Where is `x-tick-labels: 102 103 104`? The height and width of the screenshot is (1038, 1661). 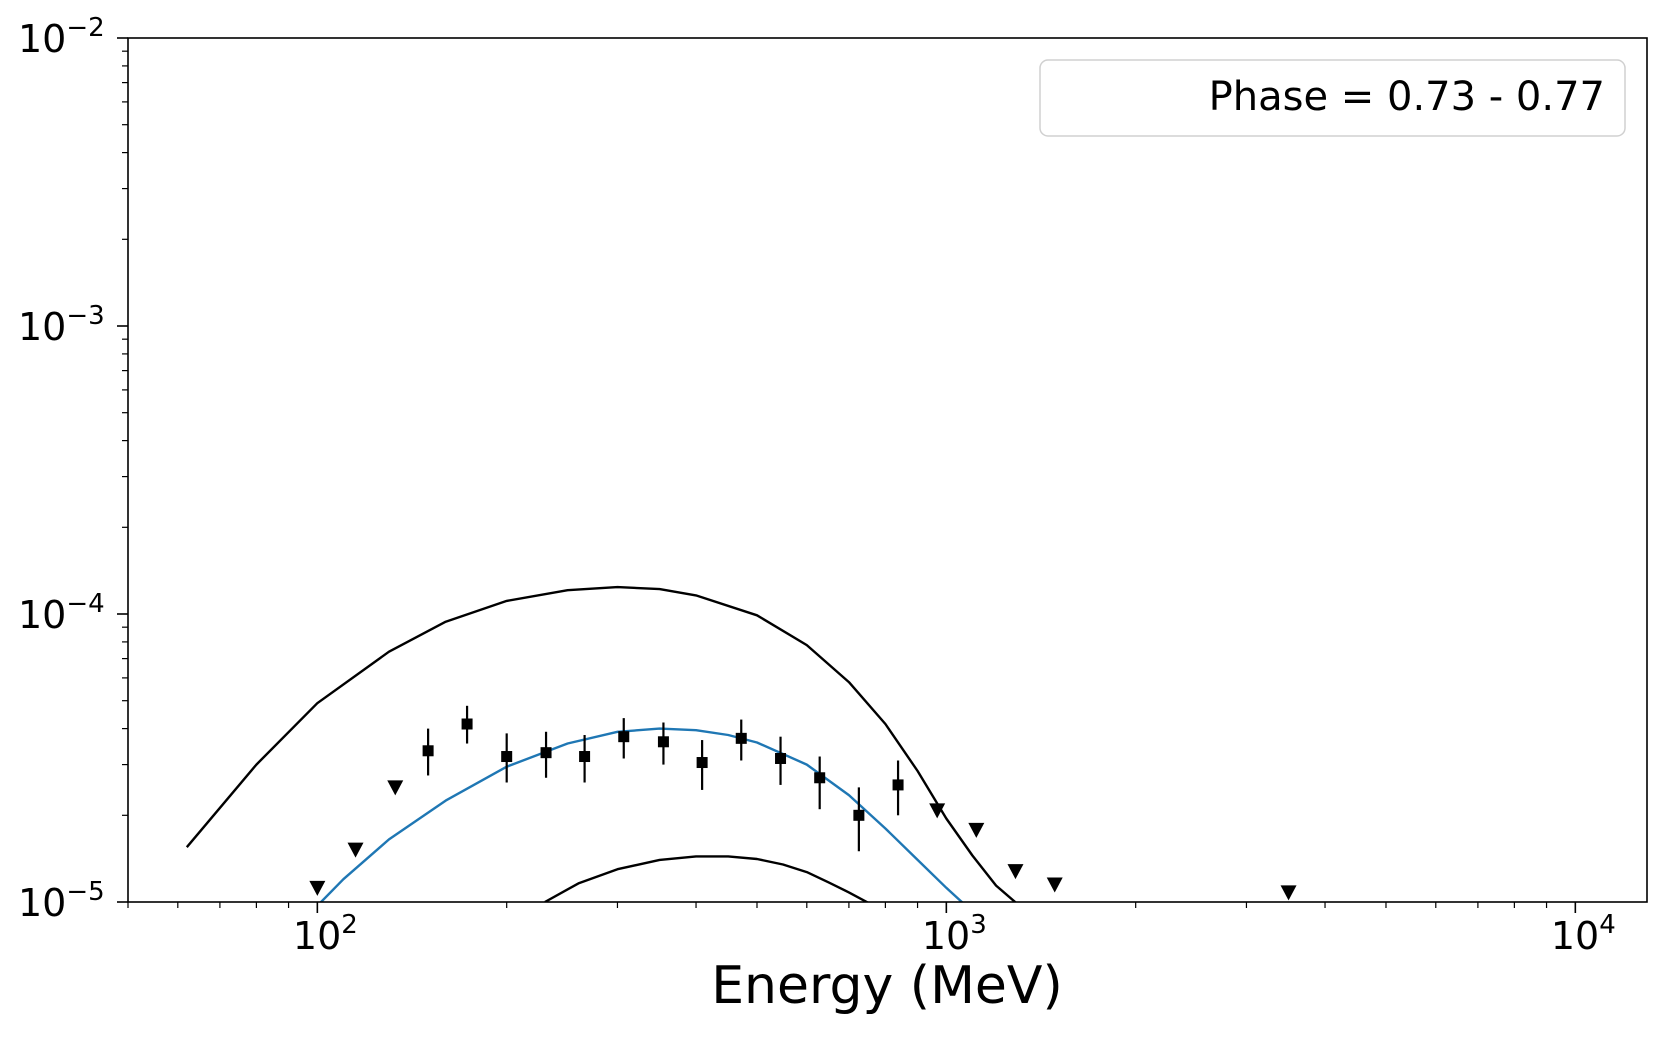 x-tick-labels: 102 103 104 is located at coordinates (954, 934).